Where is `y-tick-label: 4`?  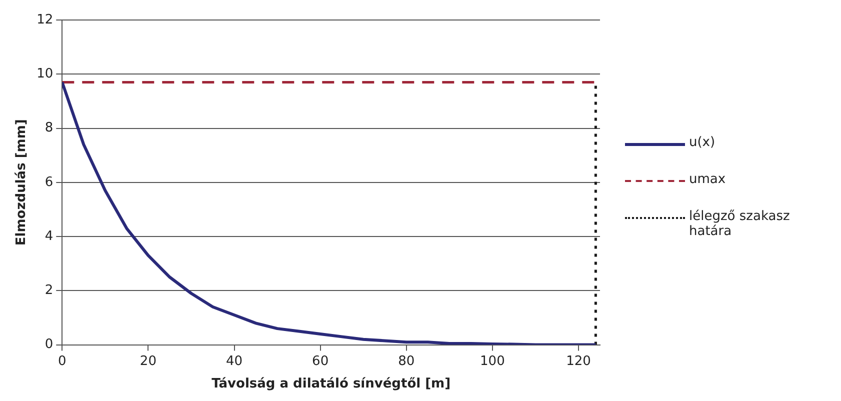 y-tick-label: 4 is located at coordinates (49, 236).